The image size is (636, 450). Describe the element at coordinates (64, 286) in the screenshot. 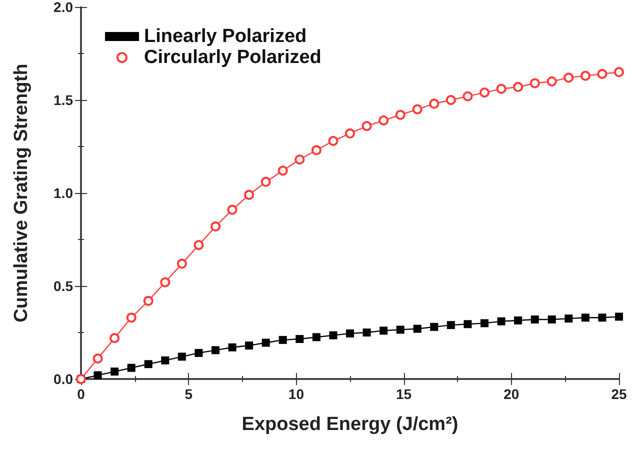

I see `y-tick-label: 0.5` at that location.